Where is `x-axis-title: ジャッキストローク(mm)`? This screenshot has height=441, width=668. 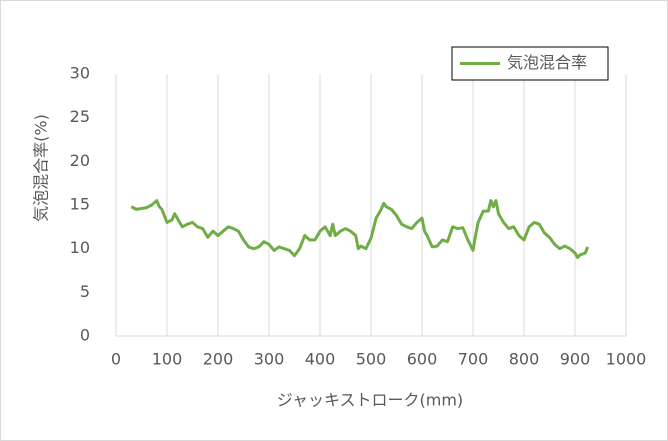 x-axis-title: ジャッキストローク(mm) is located at coordinates (370, 400).